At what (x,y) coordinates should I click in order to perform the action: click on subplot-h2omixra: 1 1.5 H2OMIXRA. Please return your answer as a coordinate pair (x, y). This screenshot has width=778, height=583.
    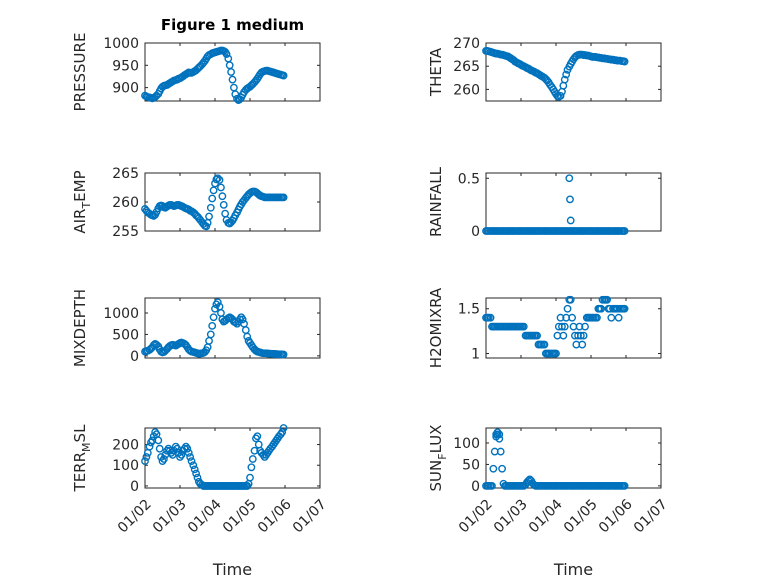
    Looking at the image, I should click on (544, 327).